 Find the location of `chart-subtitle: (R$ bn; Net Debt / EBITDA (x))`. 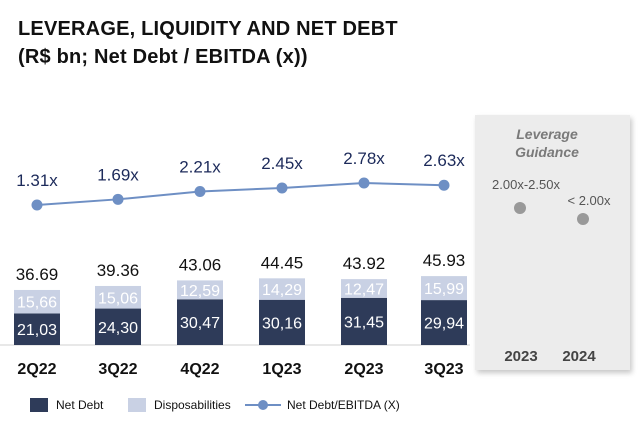

chart-subtitle: (R$ bn; Net Debt / EBITDA (x)) is located at coordinates (163, 57).